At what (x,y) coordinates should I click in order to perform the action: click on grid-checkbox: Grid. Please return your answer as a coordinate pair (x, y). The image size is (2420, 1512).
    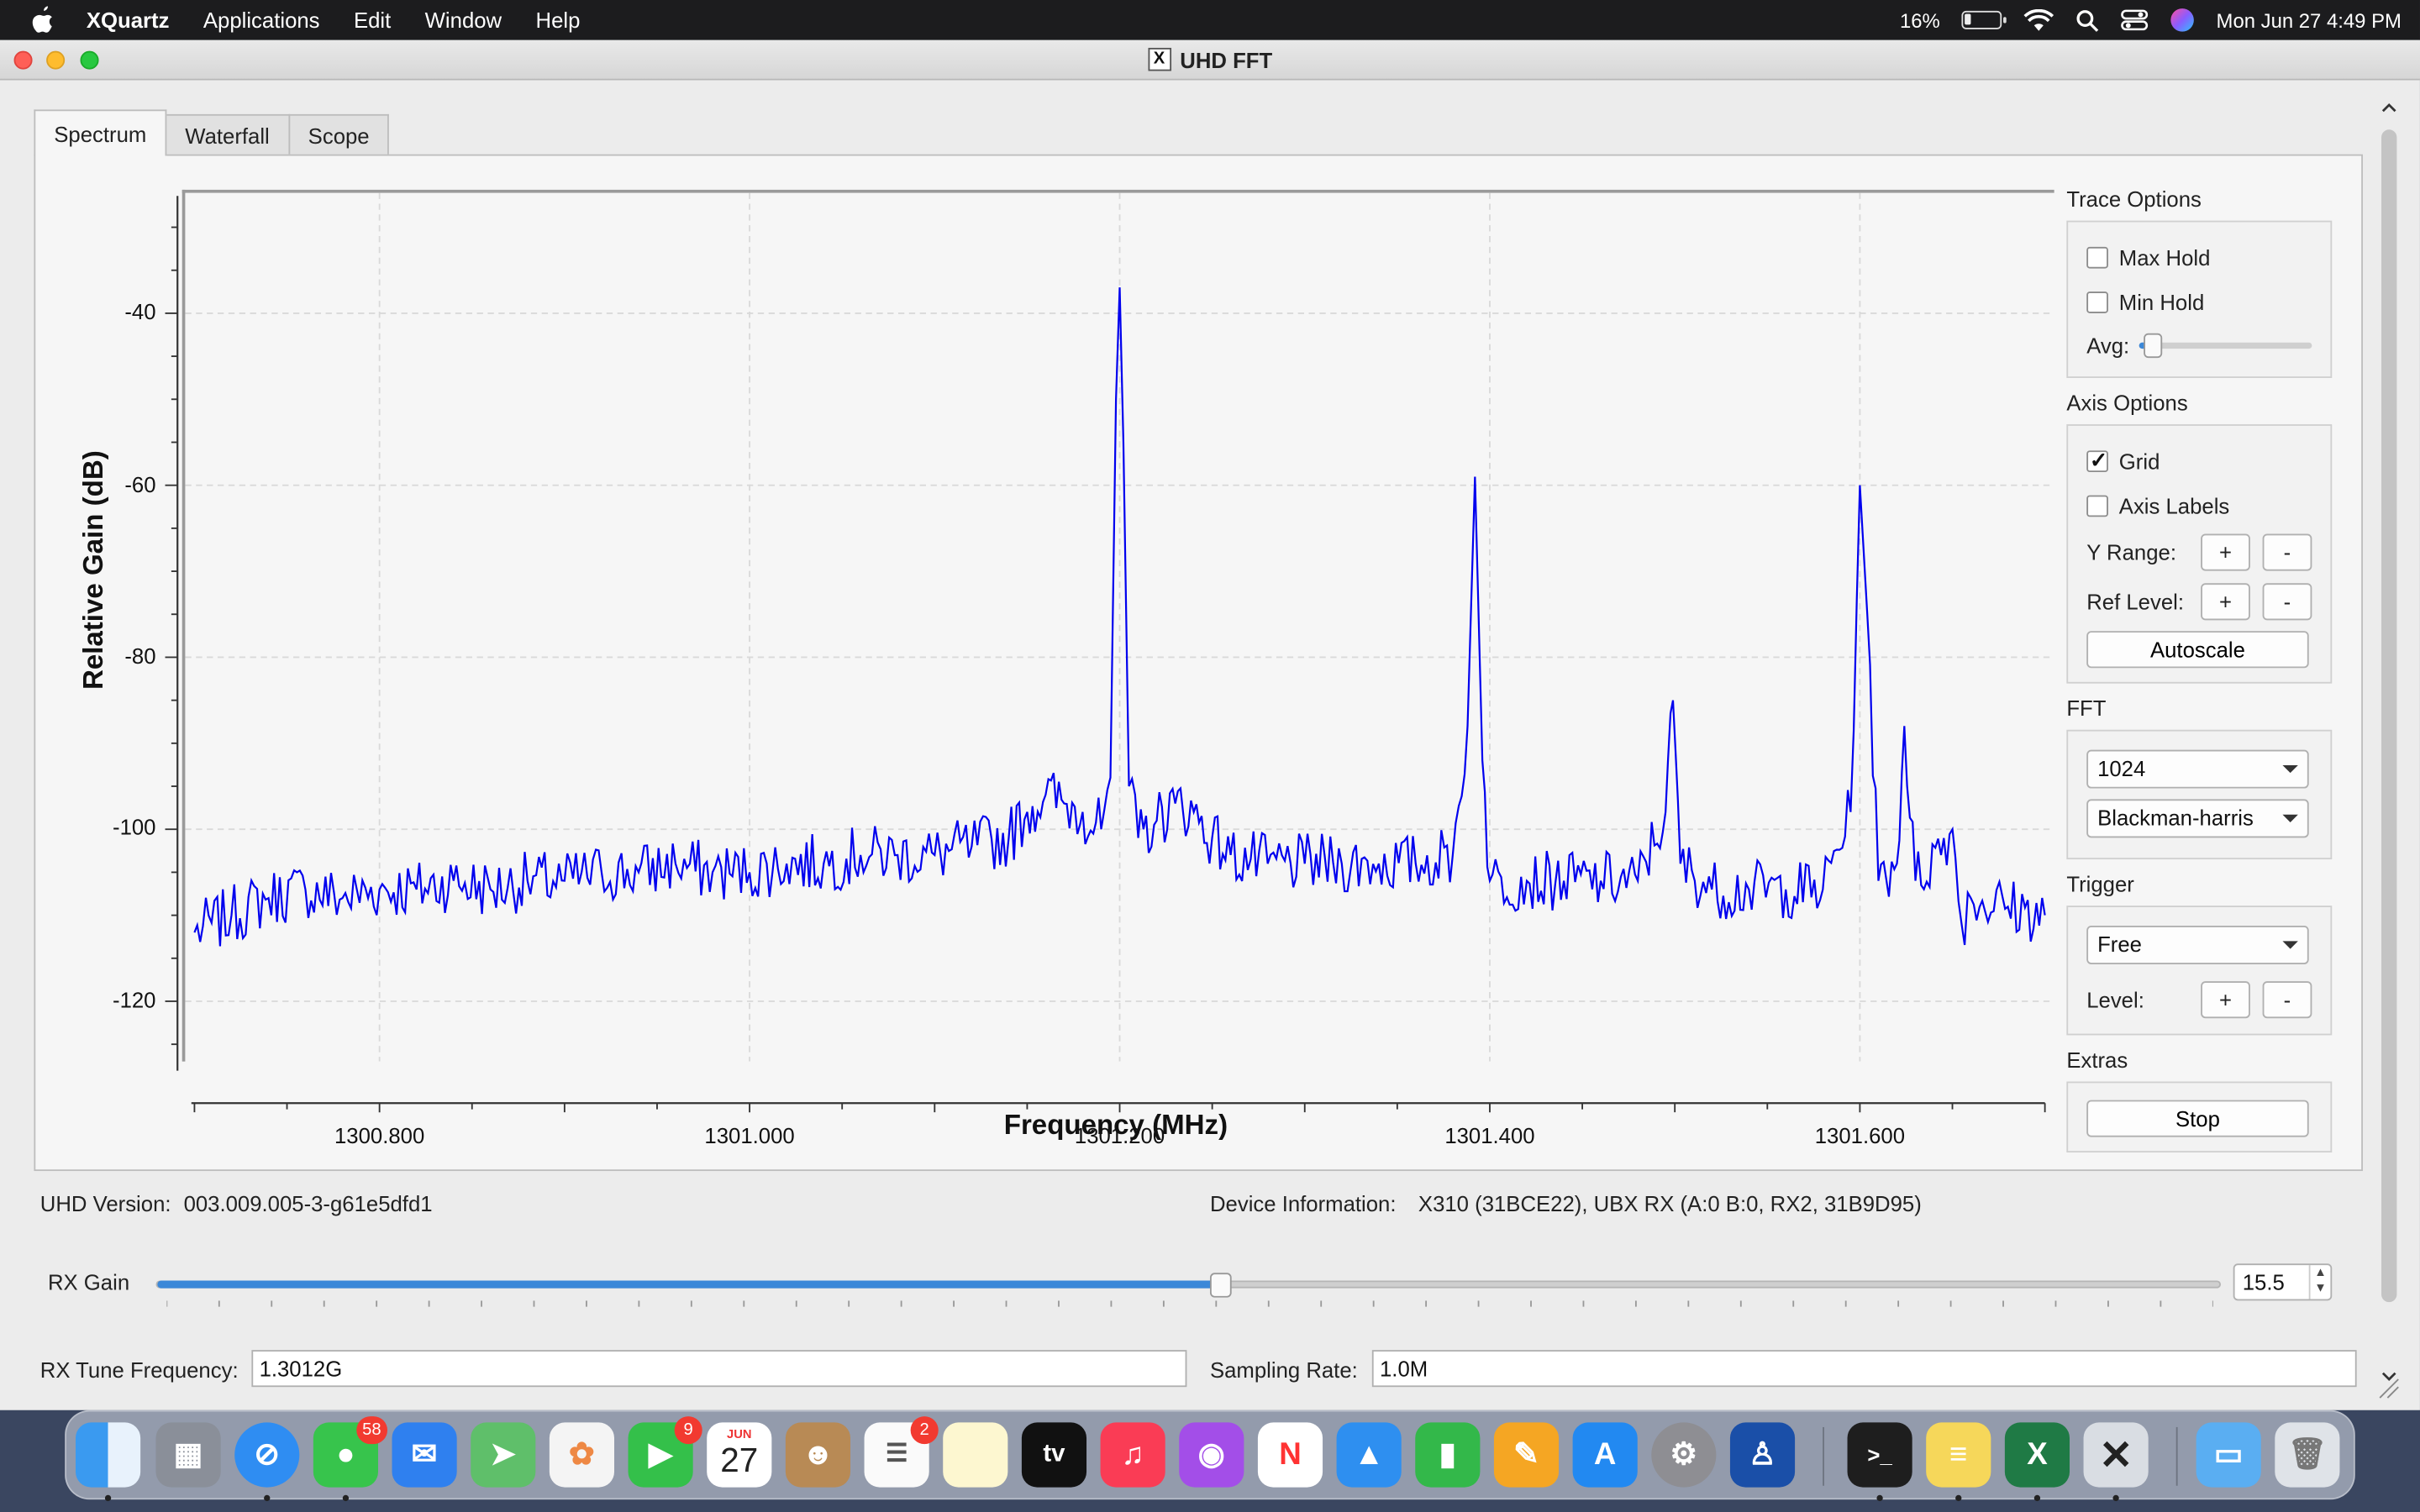
    Looking at the image, I should click on (2199, 460).